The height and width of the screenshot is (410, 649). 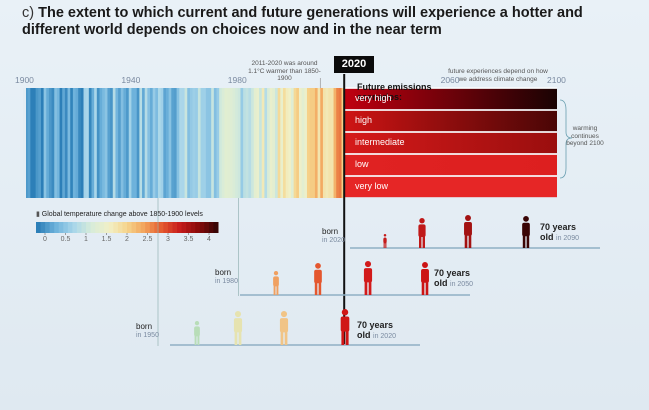 I want to click on person-1980-a, so click(x=276, y=283).